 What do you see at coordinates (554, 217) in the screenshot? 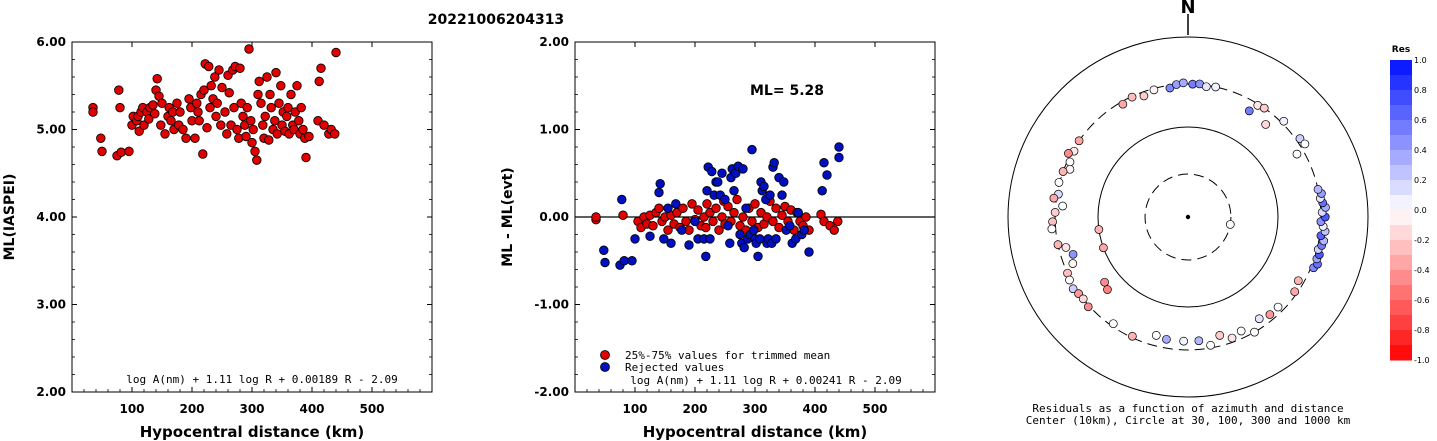
I see `y-tick-label: 0.00` at bounding box center [554, 217].